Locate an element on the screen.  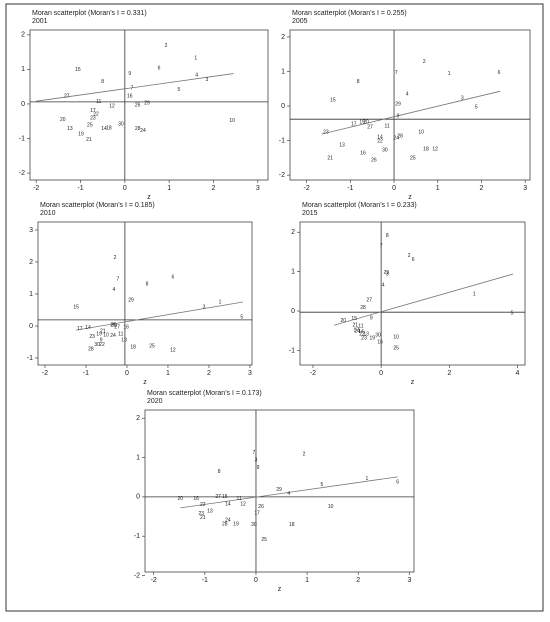
point-label: 6 is located at coordinates (159, 68).